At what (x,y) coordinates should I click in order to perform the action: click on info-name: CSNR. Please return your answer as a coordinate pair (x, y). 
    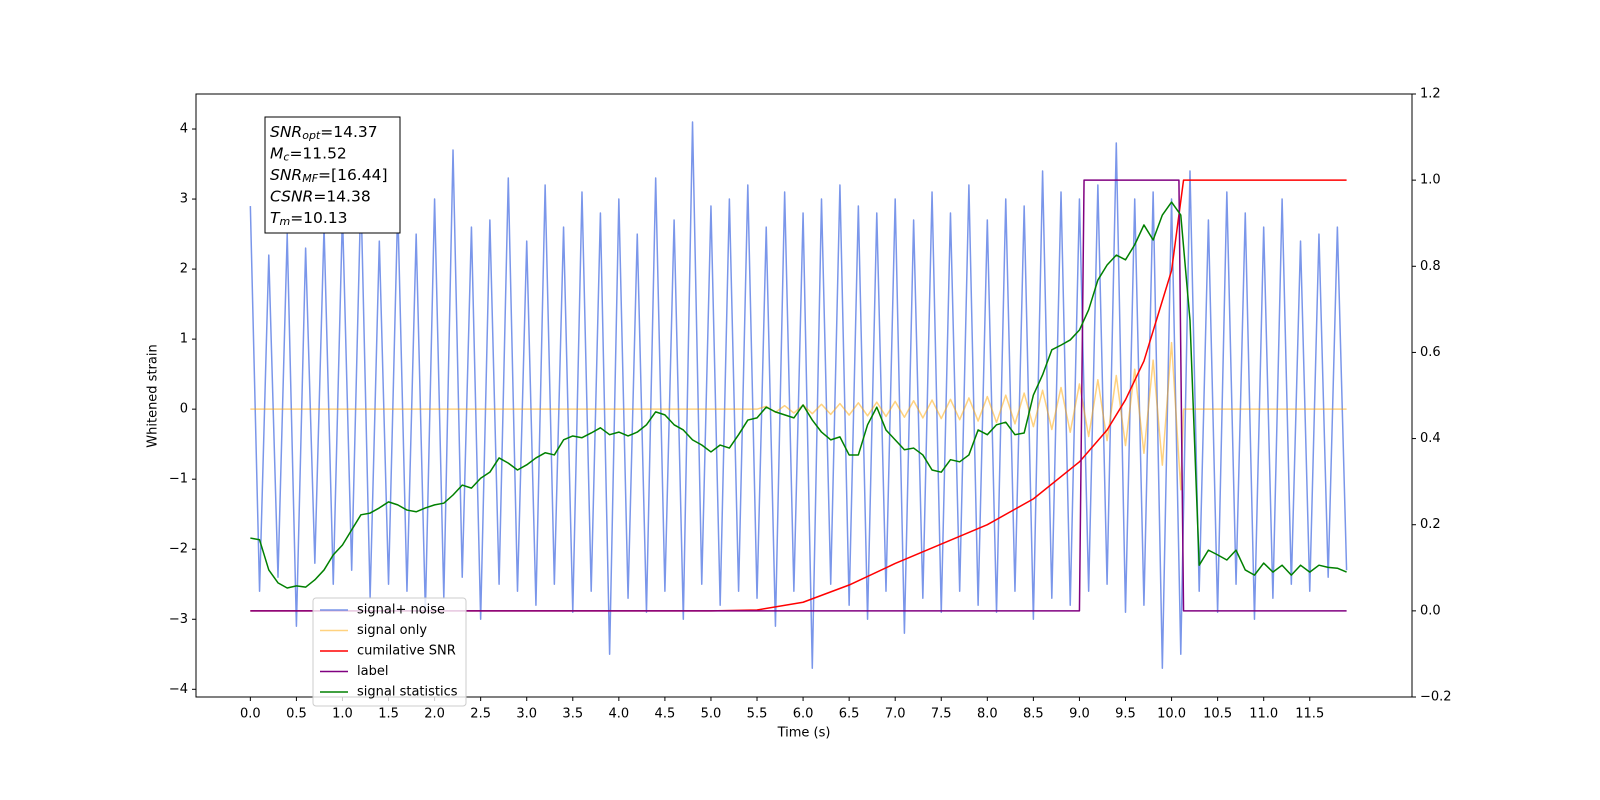
    Looking at the image, I should click on (291, 196).